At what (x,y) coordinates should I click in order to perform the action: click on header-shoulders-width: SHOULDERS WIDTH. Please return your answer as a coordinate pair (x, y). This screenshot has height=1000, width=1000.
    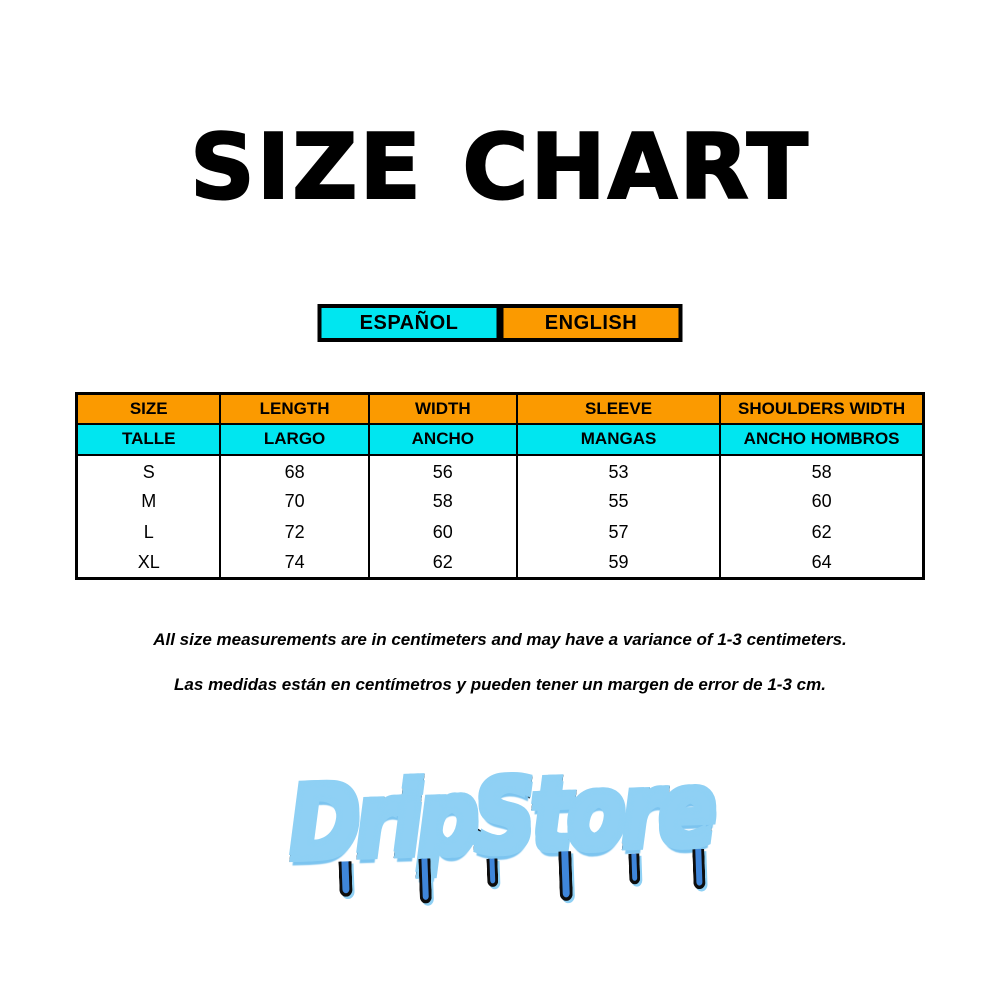
    Looking at the image, I should click on (821, 409).